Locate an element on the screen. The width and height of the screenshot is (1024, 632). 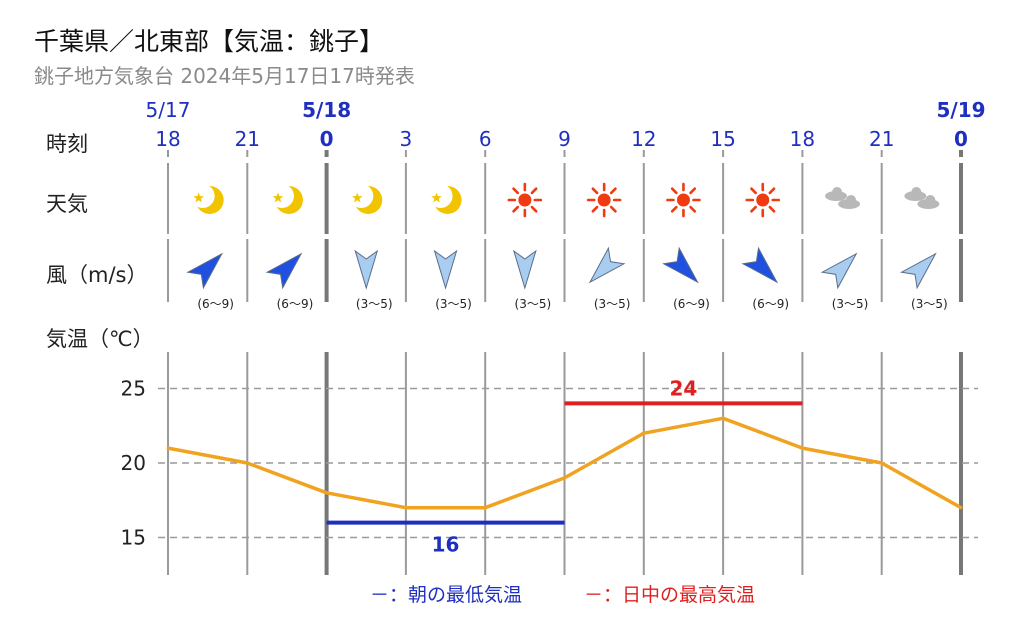
date-label: 5/17 is located at coordinates (168, 110).